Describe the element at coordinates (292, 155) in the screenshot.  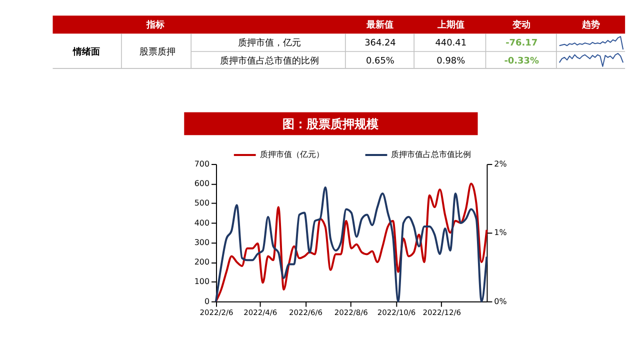
I see `legend-label: 质押市值（亿元）` at that location.